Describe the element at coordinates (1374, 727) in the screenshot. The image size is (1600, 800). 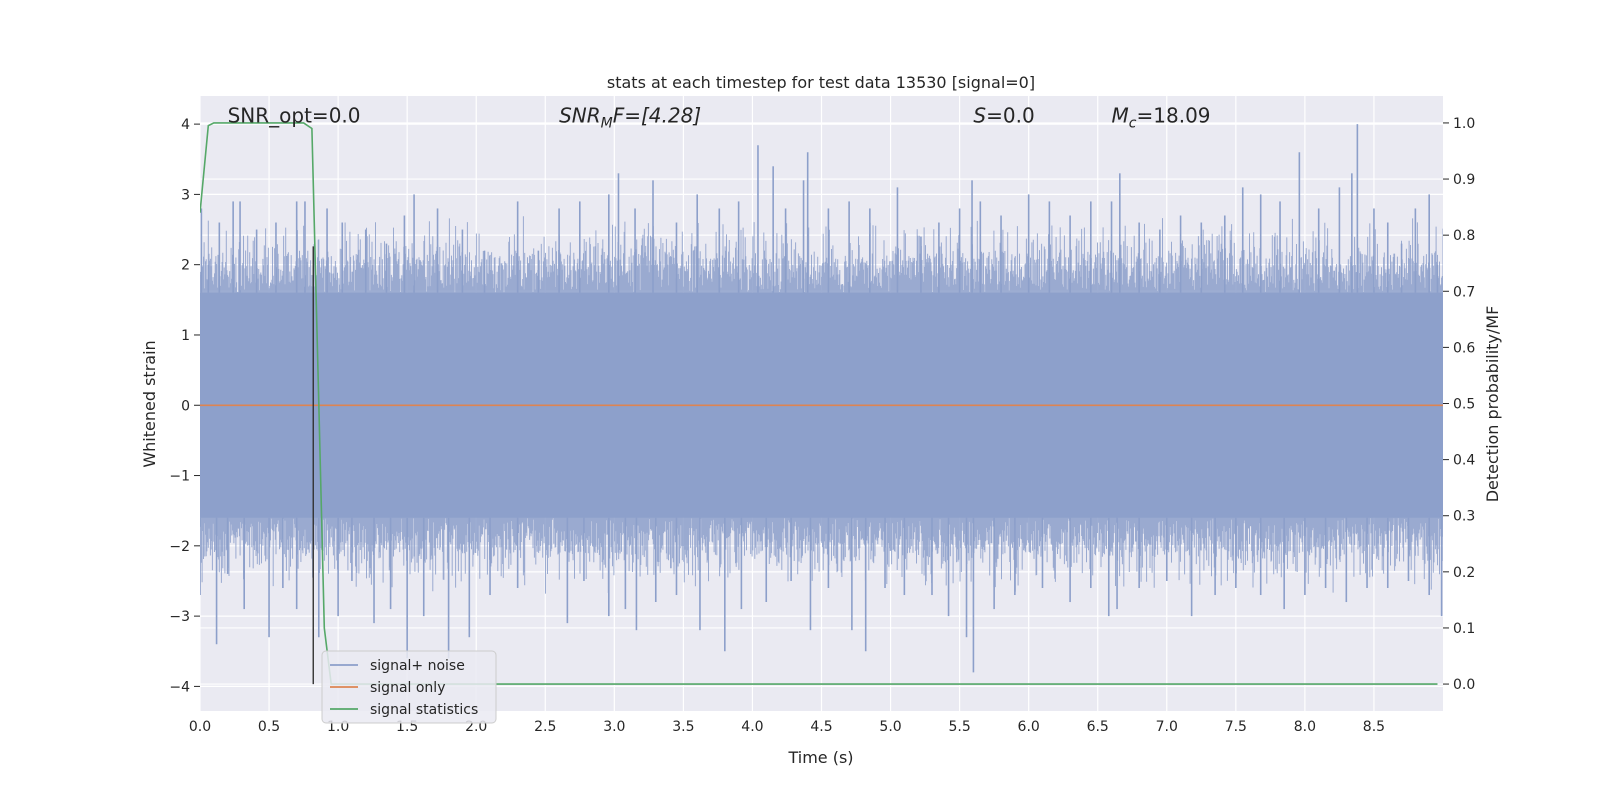
I see `x-tick-label: 8.5` at that location.